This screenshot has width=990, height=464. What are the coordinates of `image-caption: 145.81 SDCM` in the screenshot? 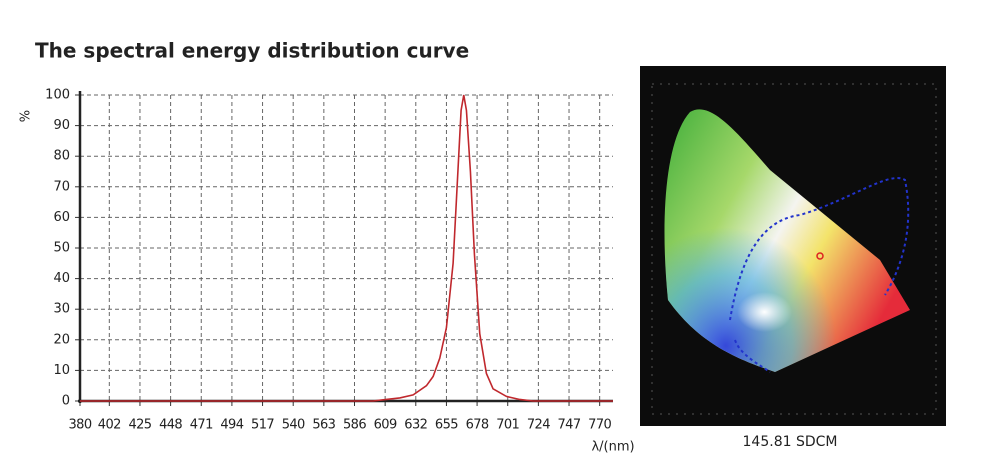 It's located at (790, 442).